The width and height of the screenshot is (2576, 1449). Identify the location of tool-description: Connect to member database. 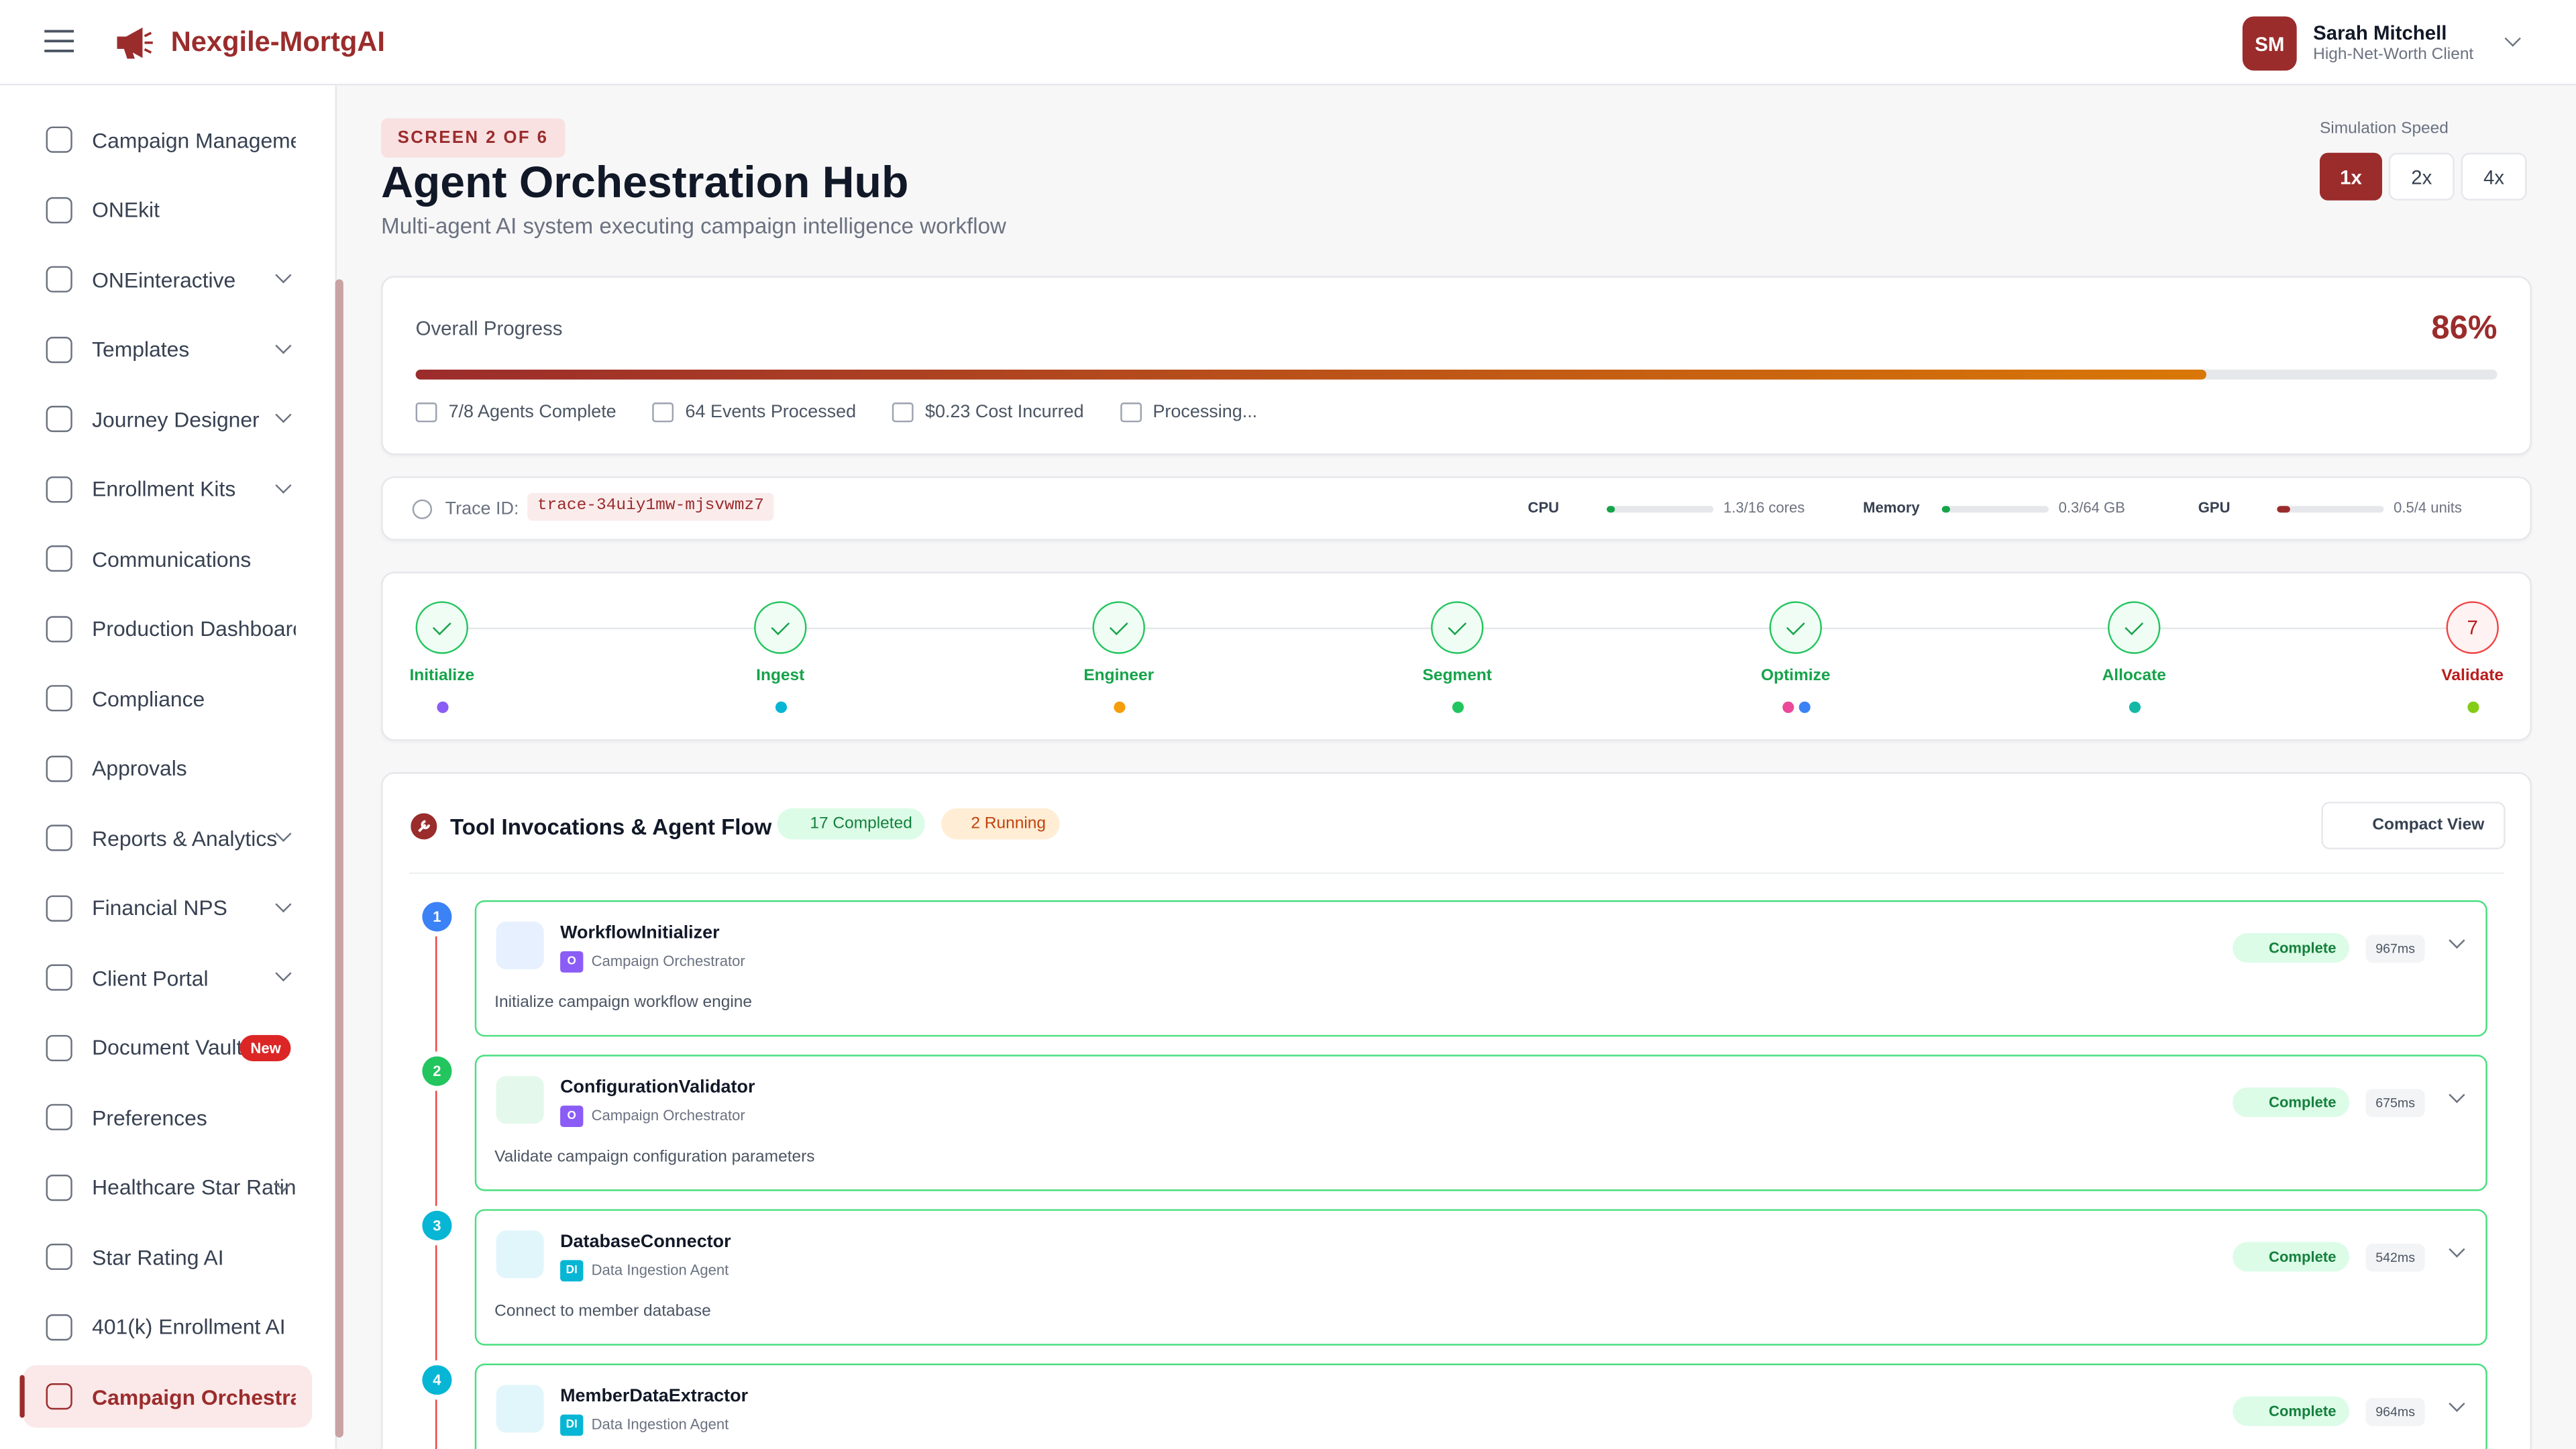
(602, 1312).